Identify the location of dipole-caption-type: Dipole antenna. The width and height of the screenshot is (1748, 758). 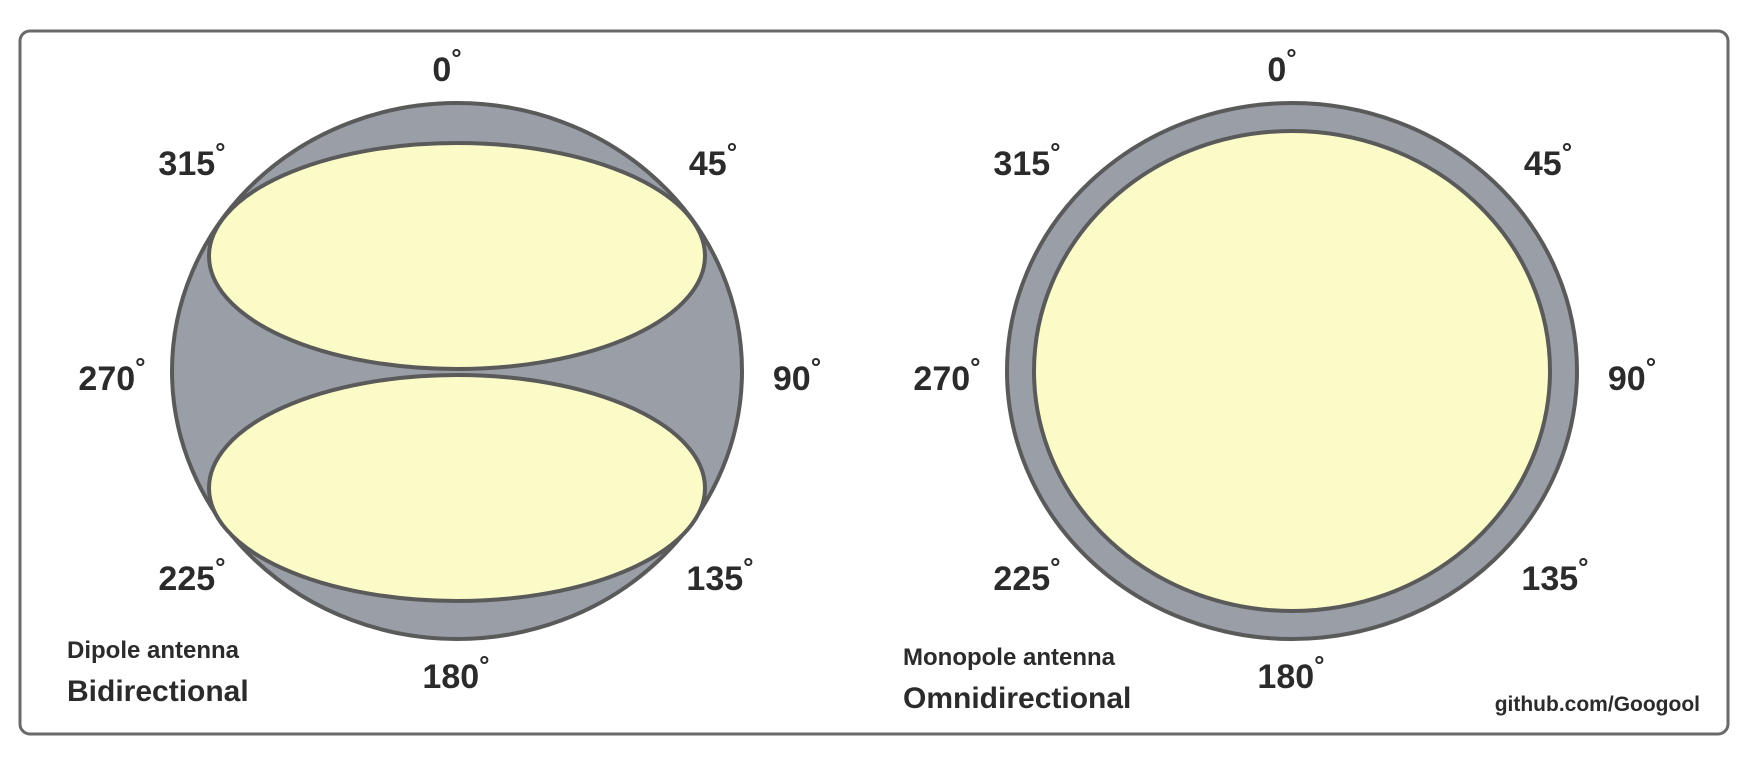
(153, 650).